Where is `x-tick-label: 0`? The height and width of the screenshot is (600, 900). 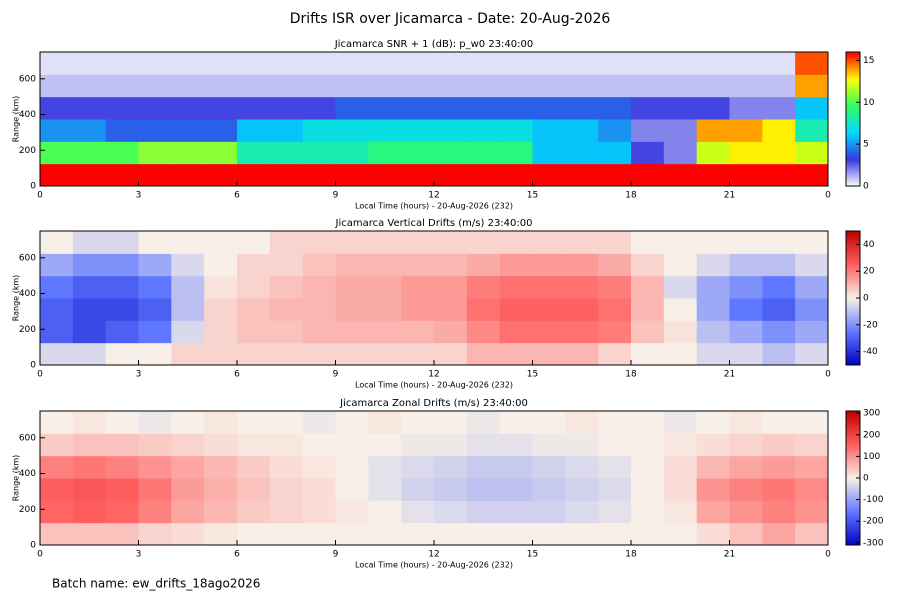
x-tick-label: 0 is located at coordinates (828, 196).